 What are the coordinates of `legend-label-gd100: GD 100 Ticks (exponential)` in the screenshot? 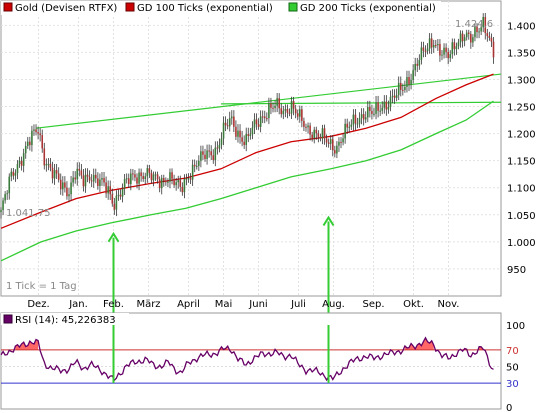 It's located at (205, 8).